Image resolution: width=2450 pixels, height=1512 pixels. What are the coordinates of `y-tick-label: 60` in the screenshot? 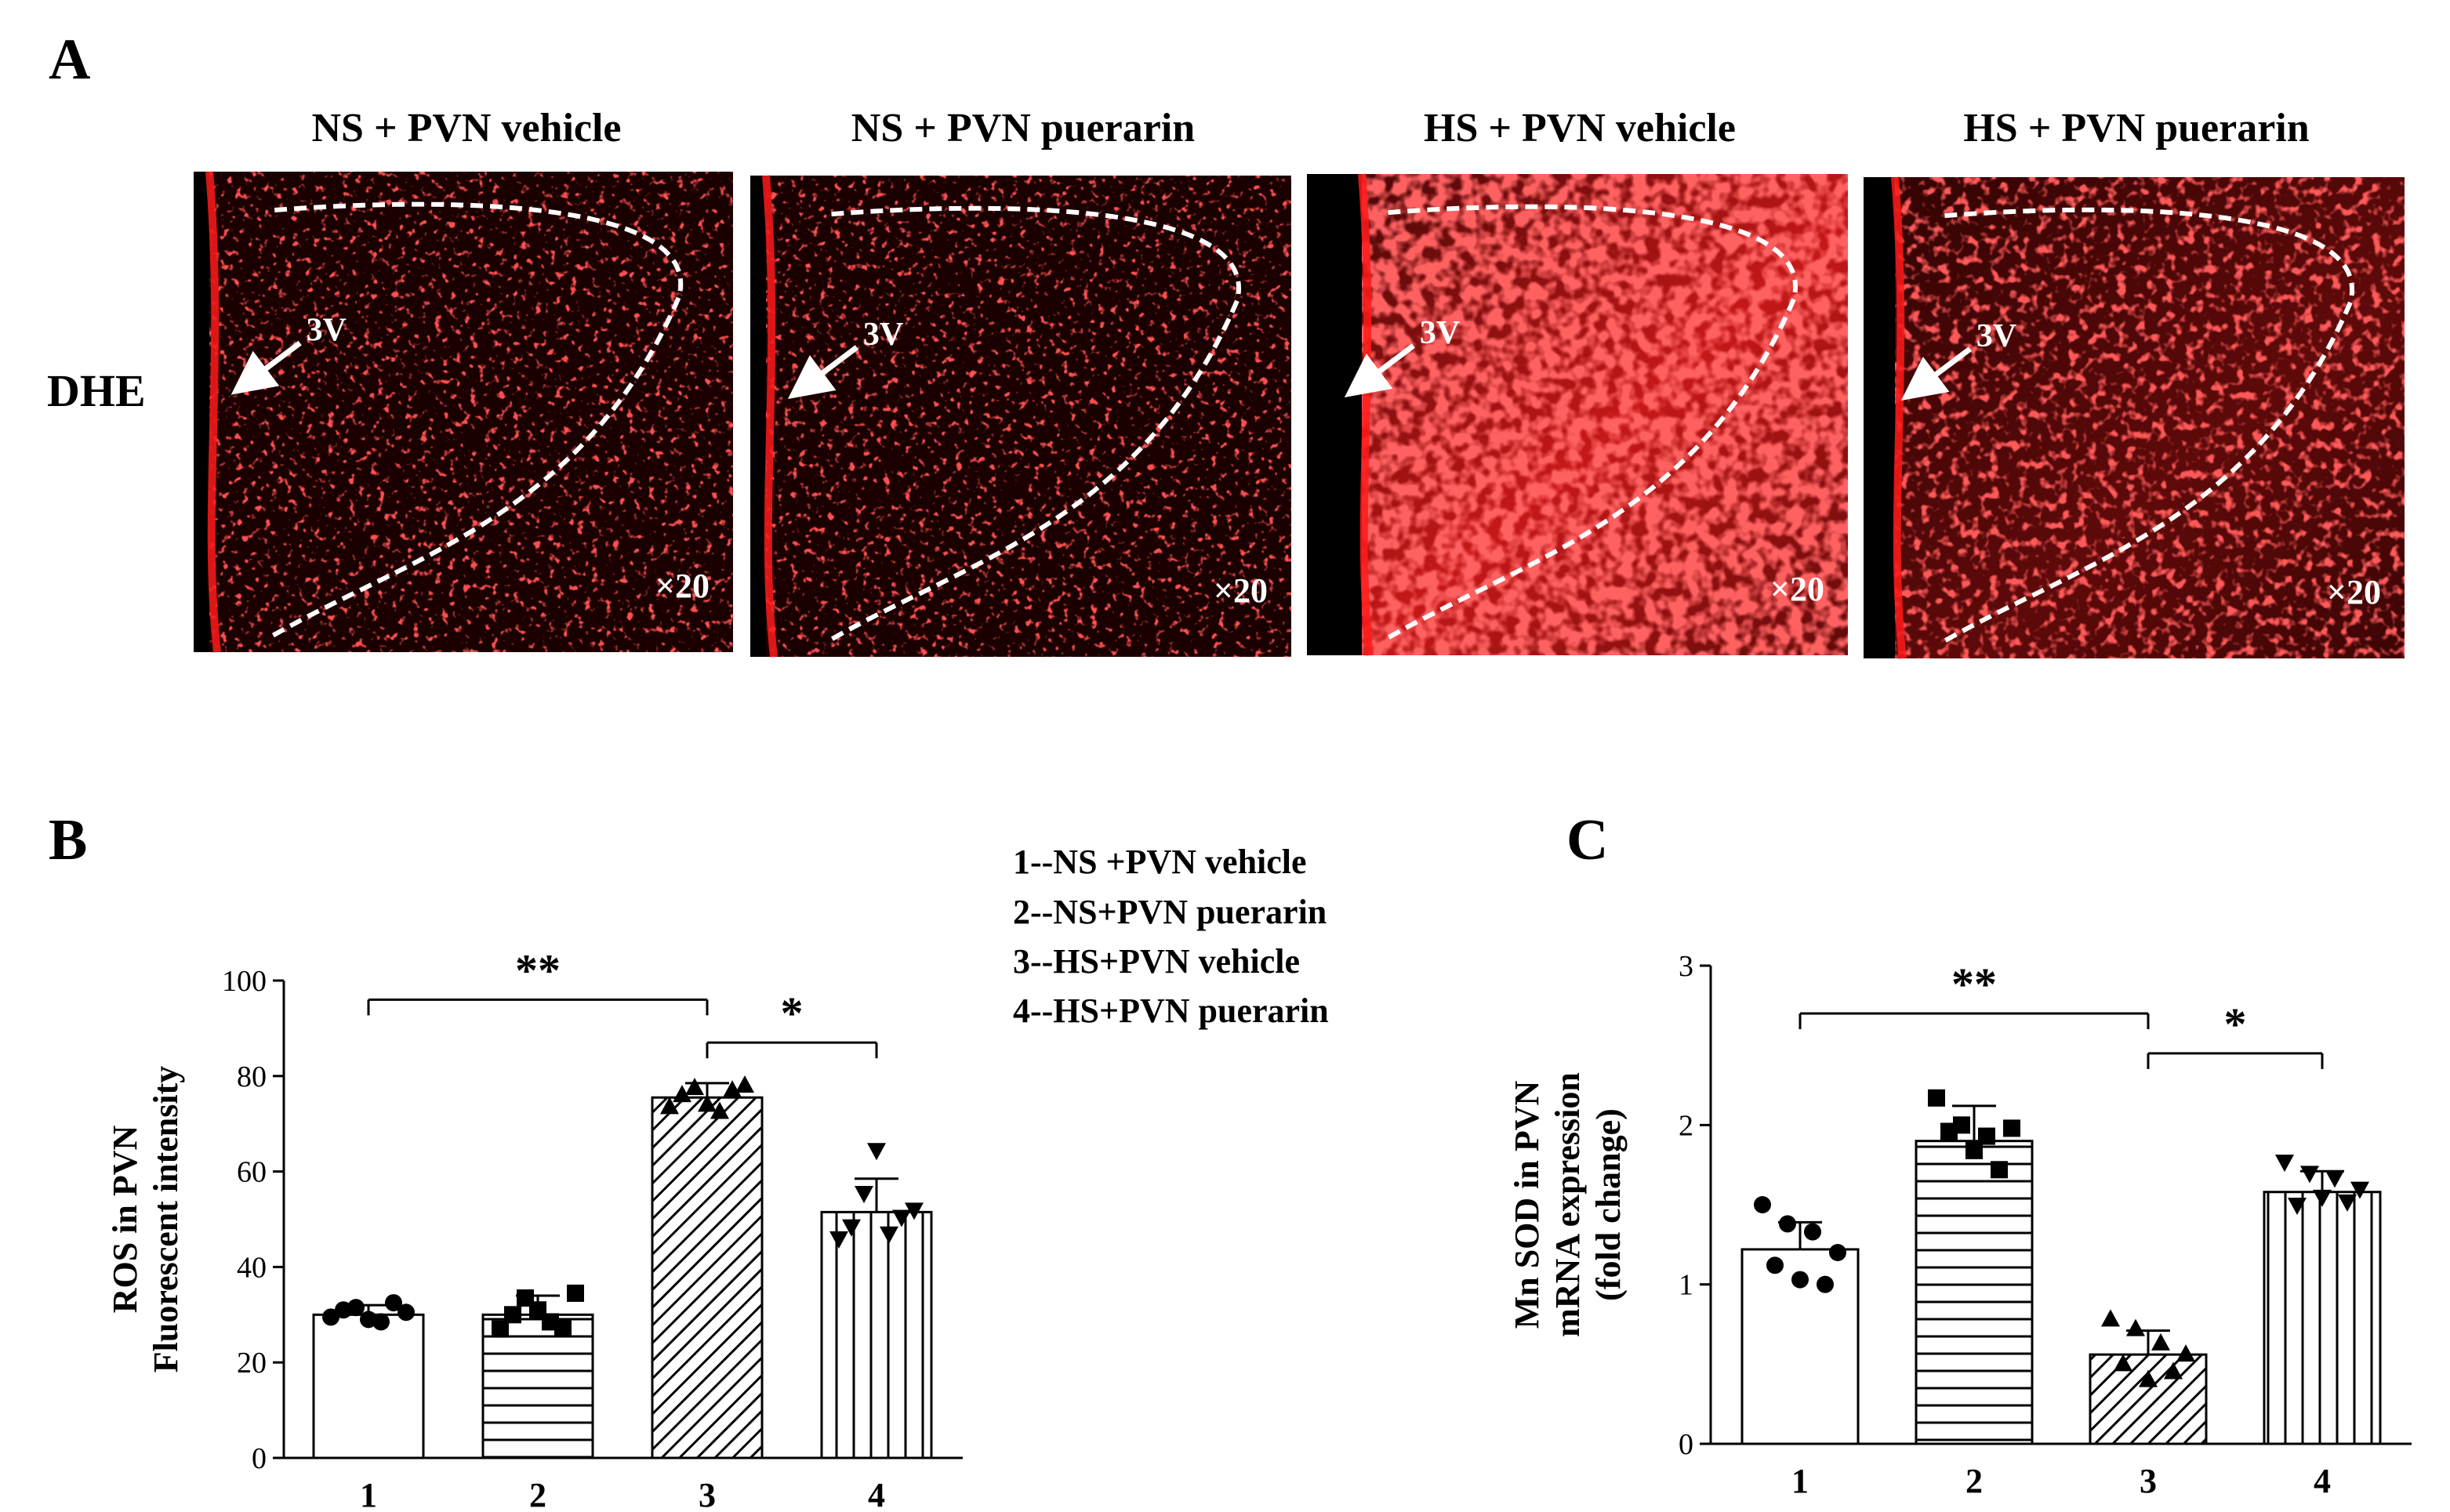 It's located at (252, 1172).